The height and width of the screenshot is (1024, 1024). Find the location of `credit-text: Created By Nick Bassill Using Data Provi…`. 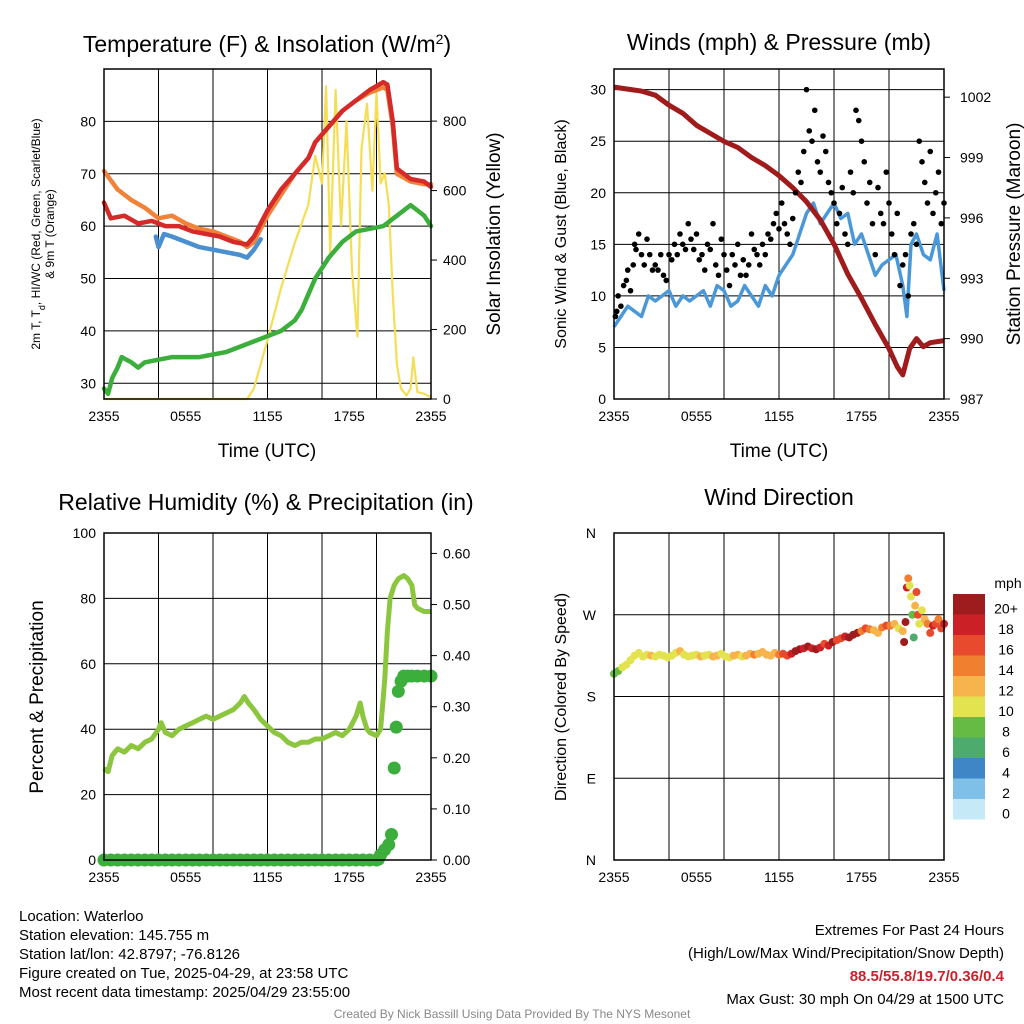

credit-text: Created By Nick Bassill Using Data Provi… is located at coordinates (512, 1014).